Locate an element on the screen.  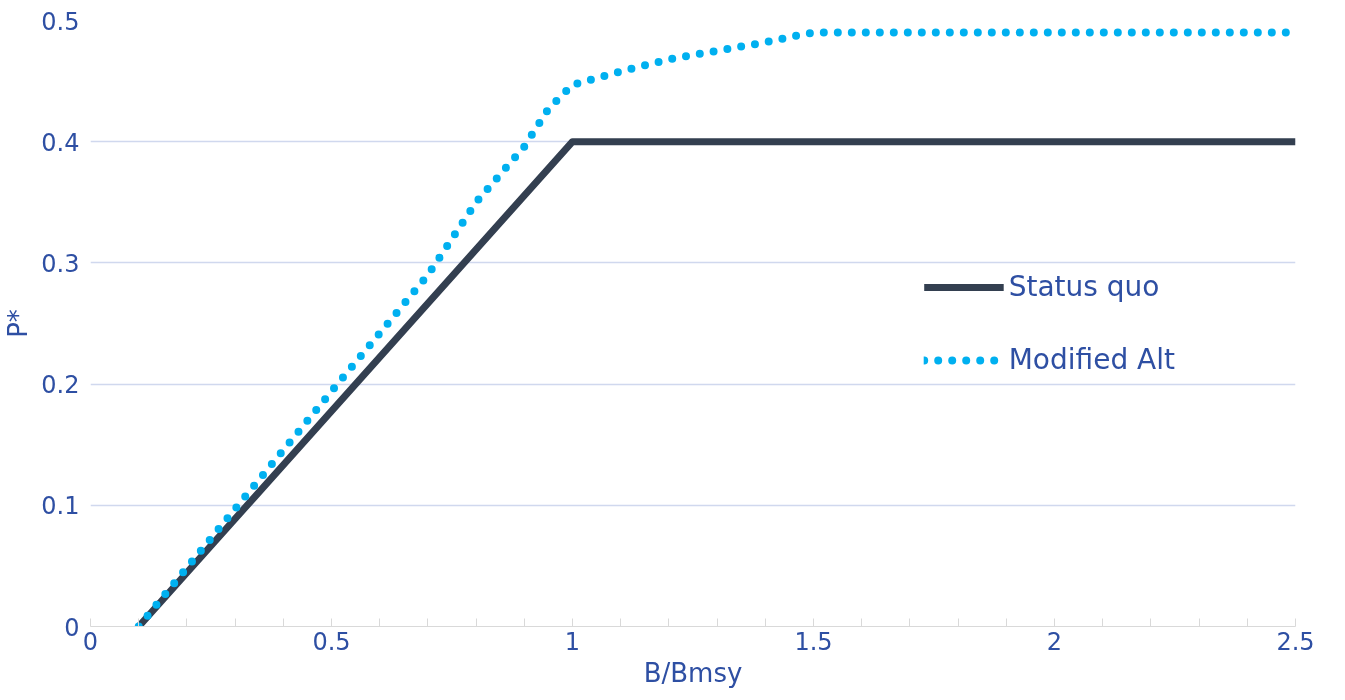
y-tick-label: 0.5 is located at coordinates (60, 21).